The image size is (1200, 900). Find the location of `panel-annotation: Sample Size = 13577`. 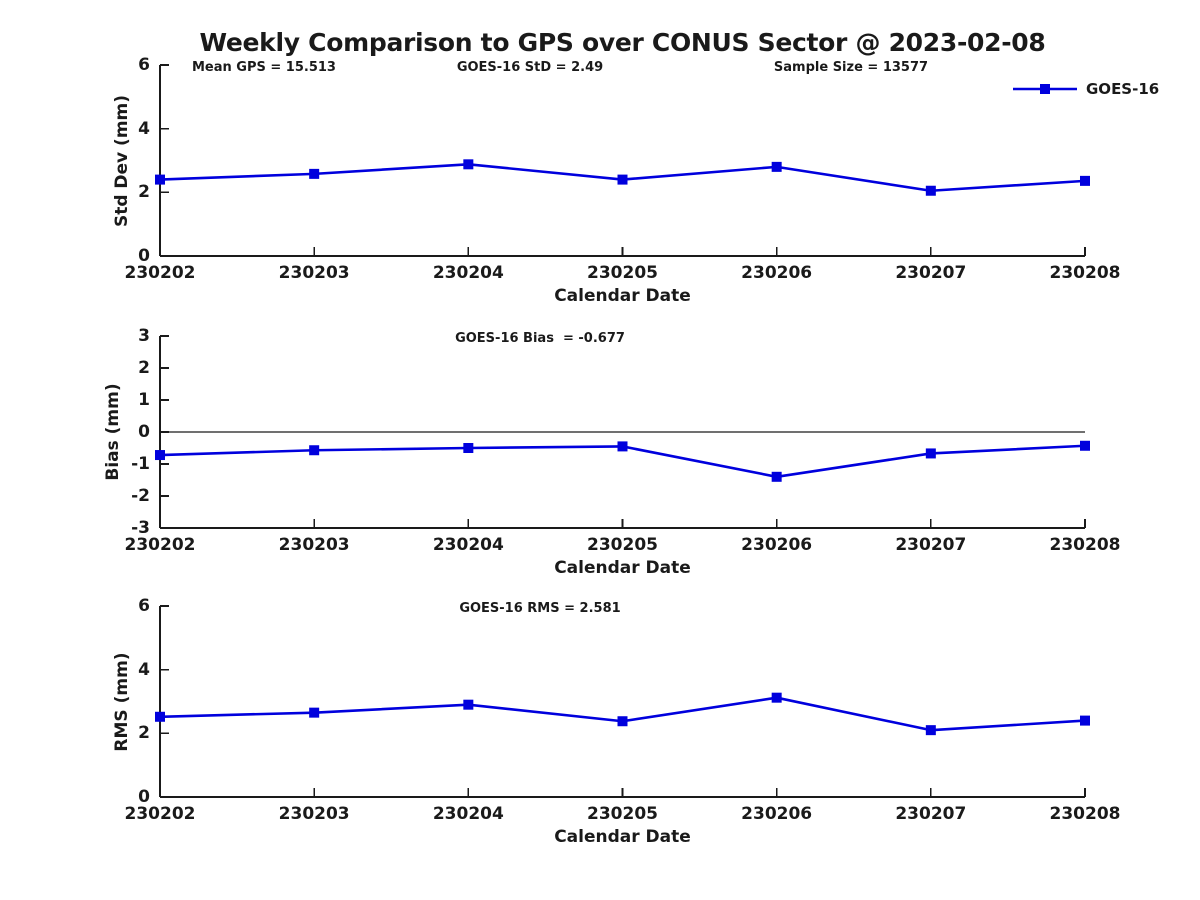

panel-annotation: Sample Size = 13577 is located at coordinates (851, 67).